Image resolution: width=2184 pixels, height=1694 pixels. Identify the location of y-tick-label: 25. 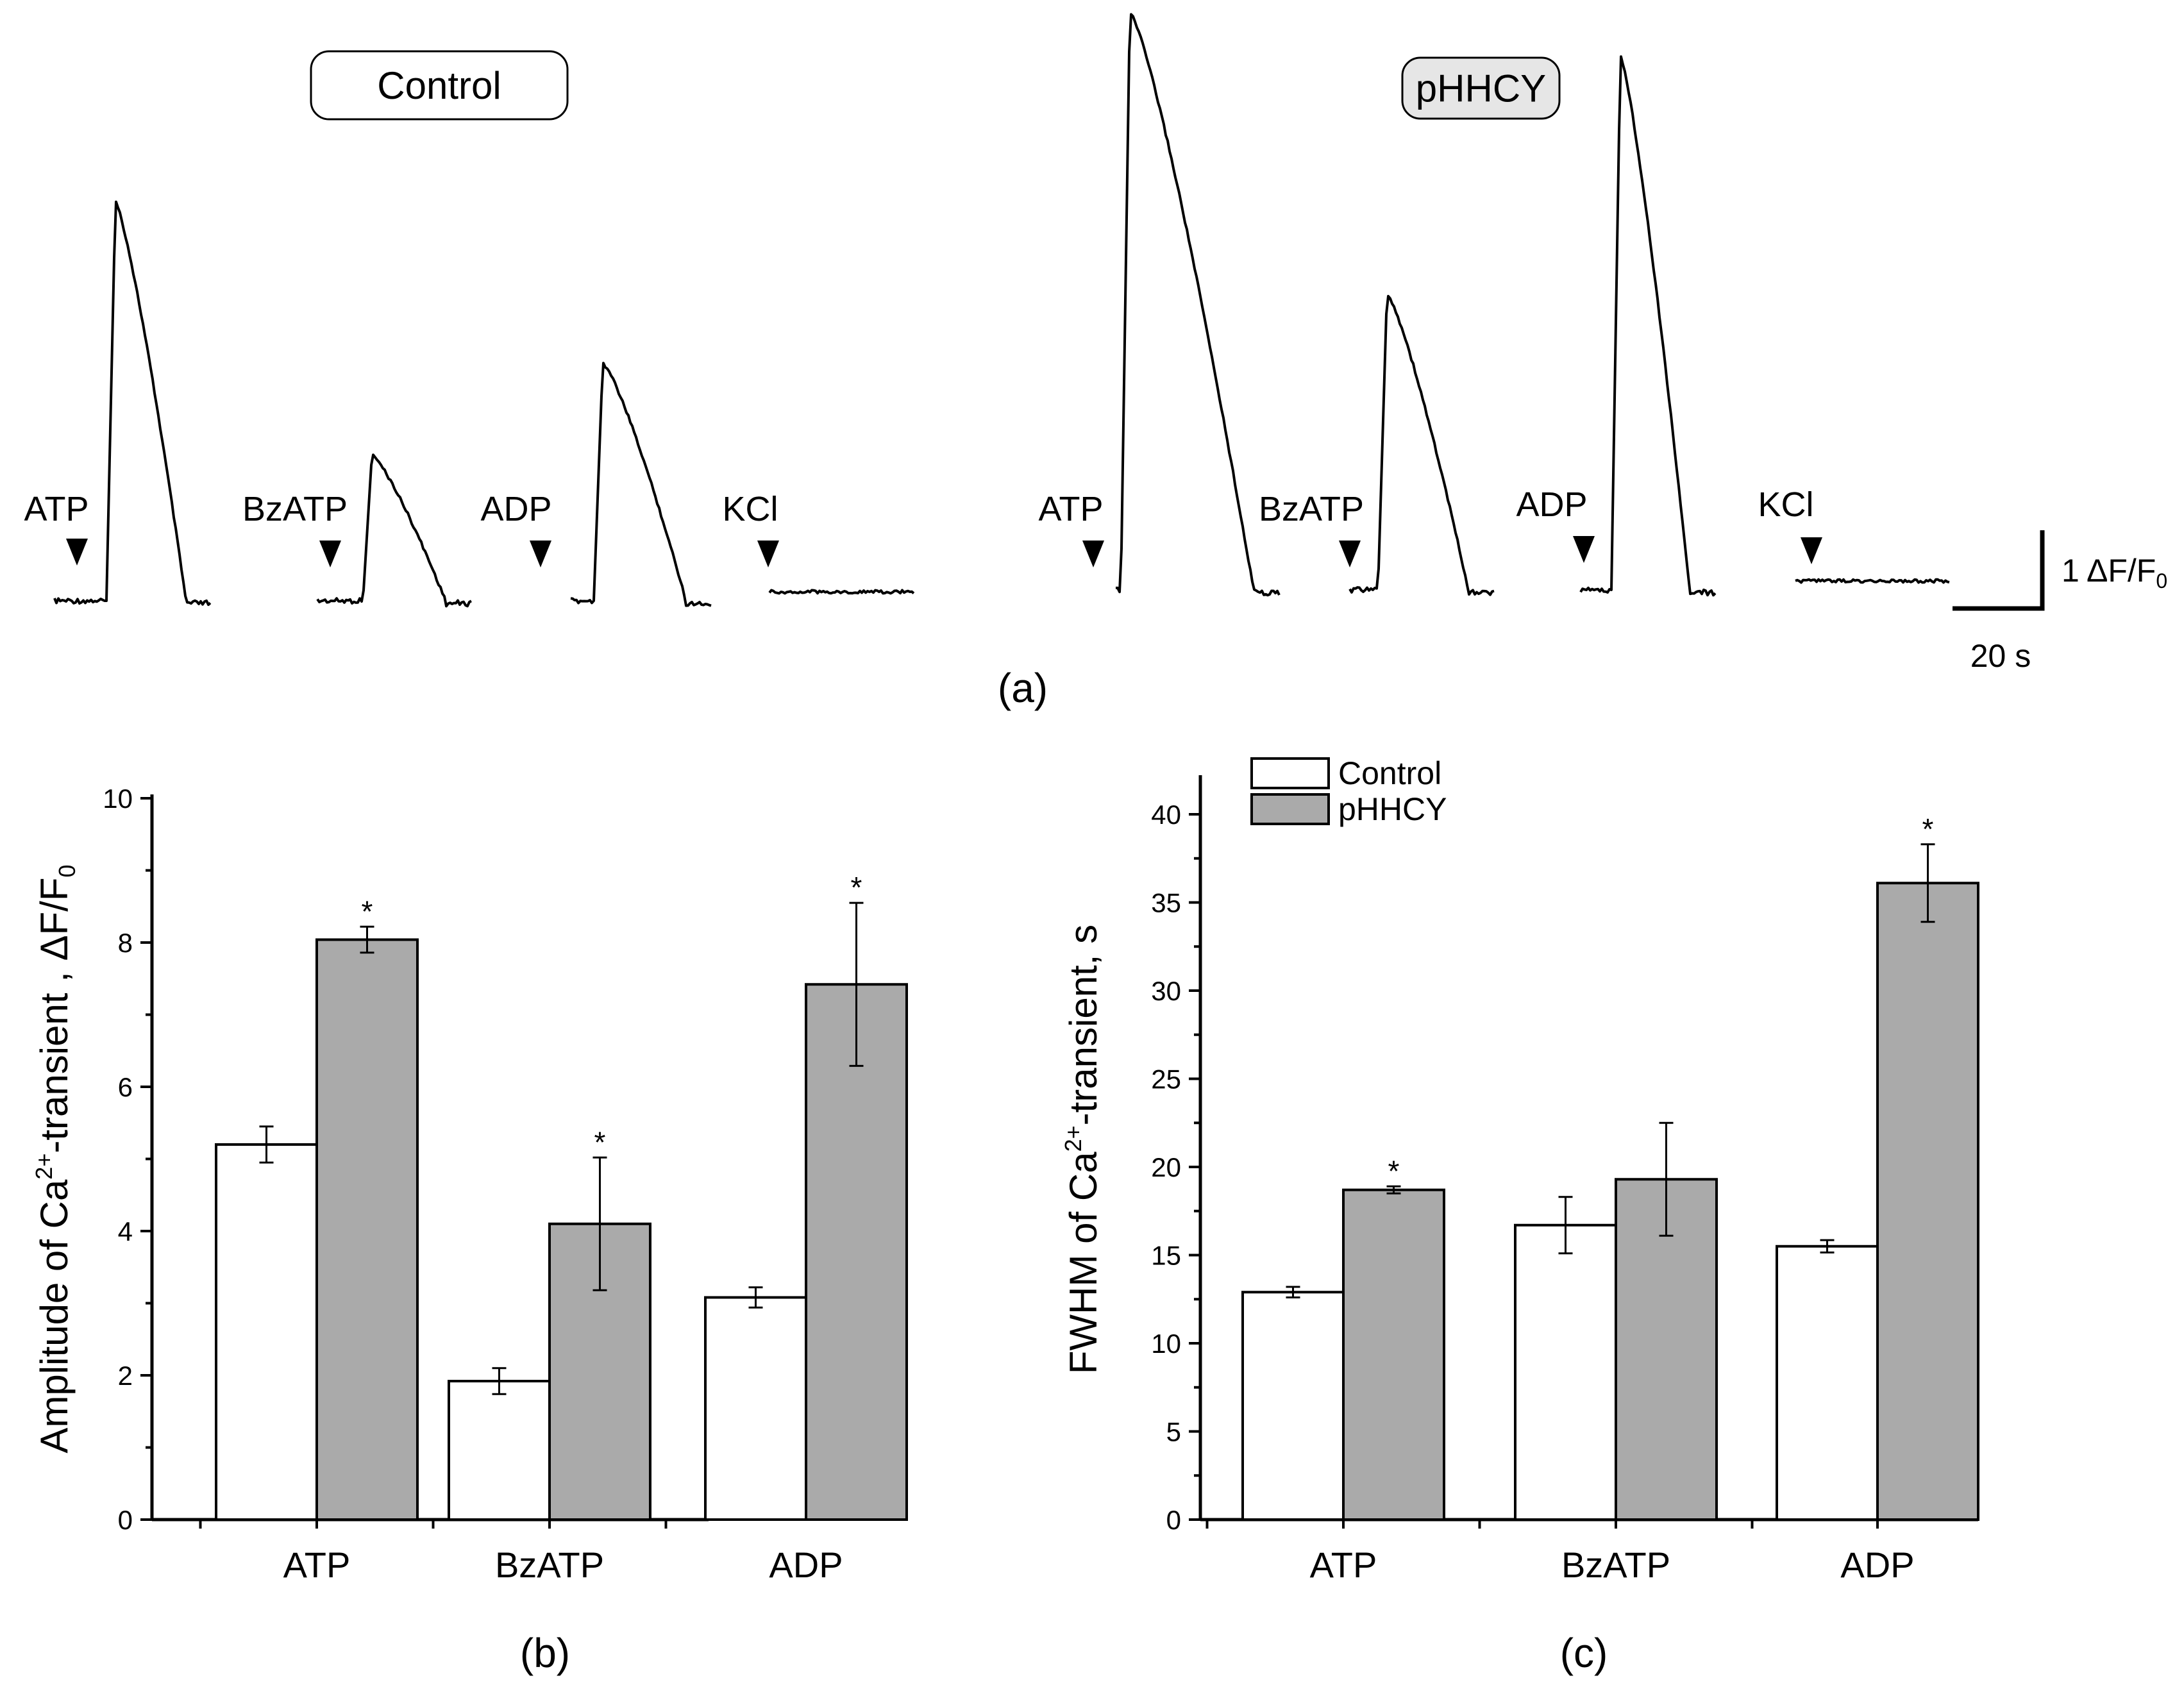
(1166, 1079).